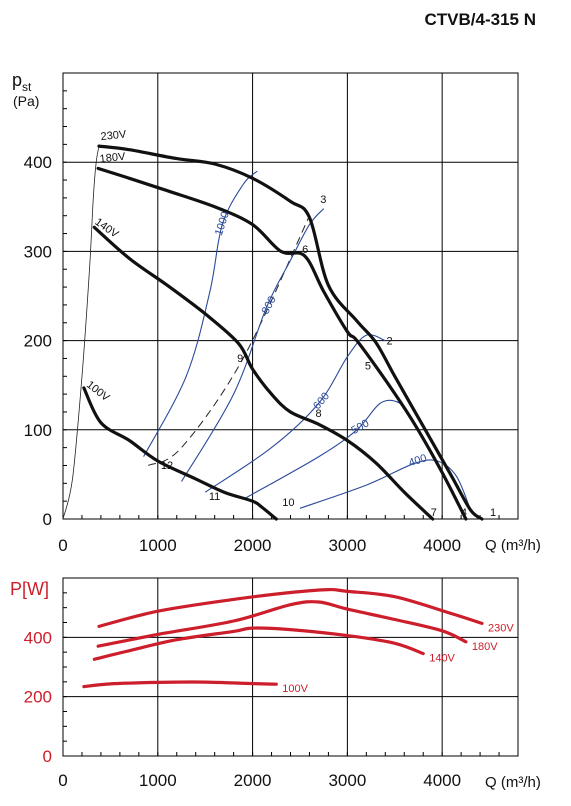 The height and width of the screenshot is (806, 571). What do you see at coordinates (442, 659) in the screenshot?
I see `power-series-label: 140V` at bounding box center [442, 659].